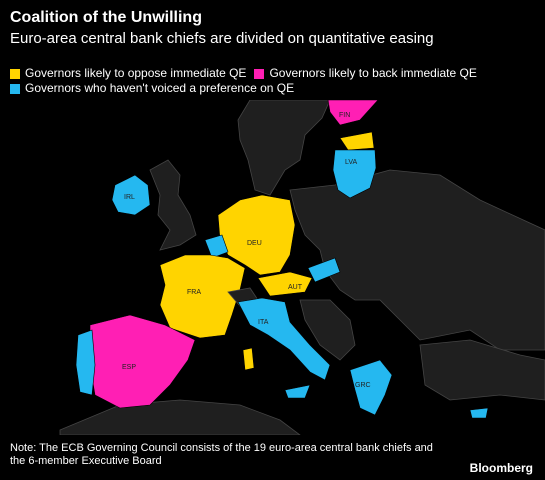 This screenshot has height=480, width=545. Describe the element at coordinates (353, 113) in the screenshot. I see `country-fin` at that location.